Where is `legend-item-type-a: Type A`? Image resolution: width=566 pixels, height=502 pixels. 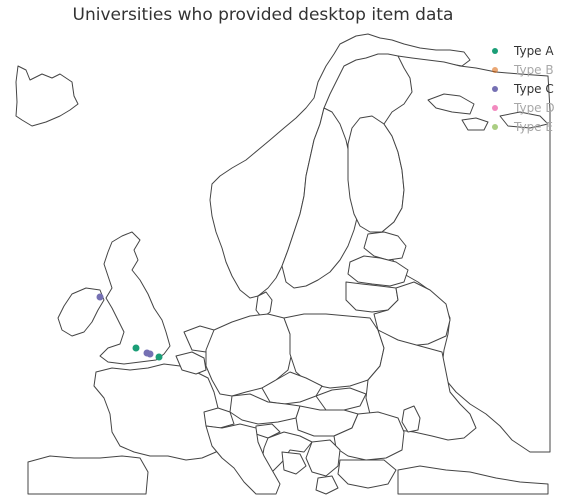 legend-item-type-a: Type A is located at coordinates (525, 50).